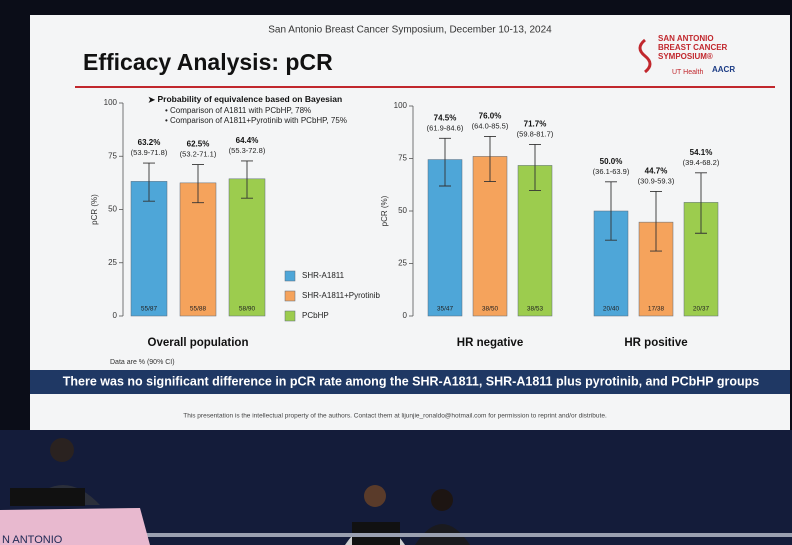 The height and width of the screenshot is (545, 792). What do you see at coordinates (198, 154) in the screenshot?
I see `ci-label: (53.2-71.1)` at bounding box center [198, 154].